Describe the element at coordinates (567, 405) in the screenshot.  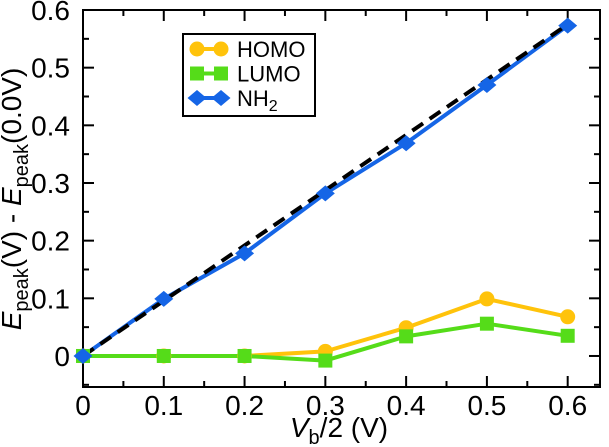
I see `x-tick-label: 0.6` at that location.